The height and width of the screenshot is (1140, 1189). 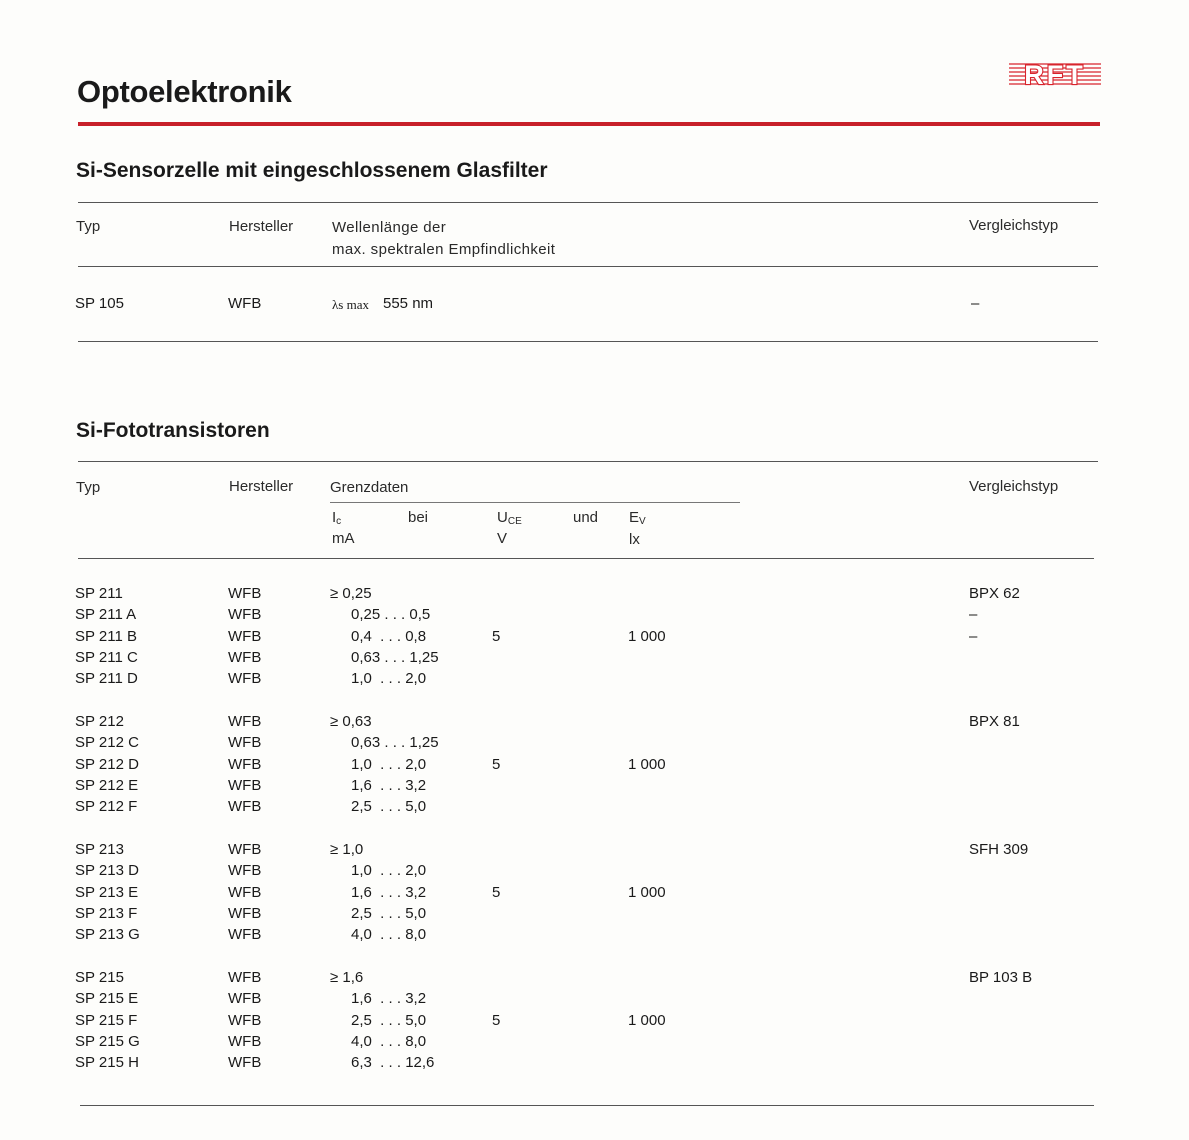 I want to click on table-row: SP 215 E WFB 1,6 . . . 3,2, so click(x=594, y=1000).